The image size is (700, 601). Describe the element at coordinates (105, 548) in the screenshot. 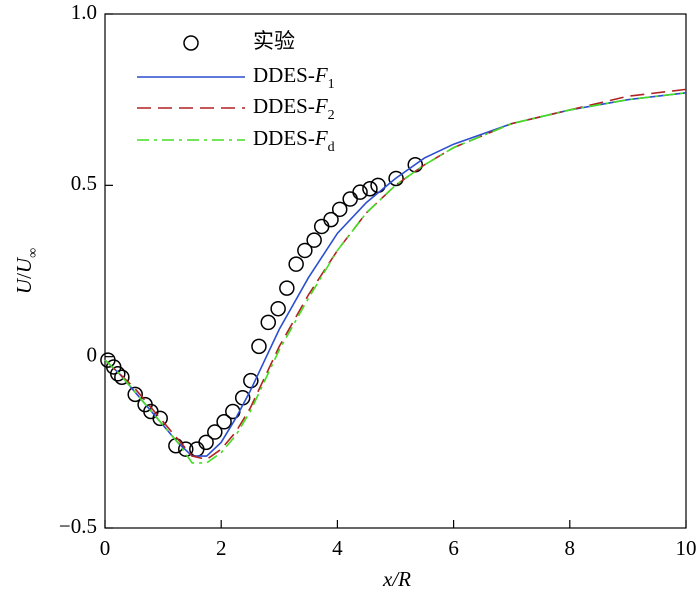

I see `x-tick-label: 0` at that location.